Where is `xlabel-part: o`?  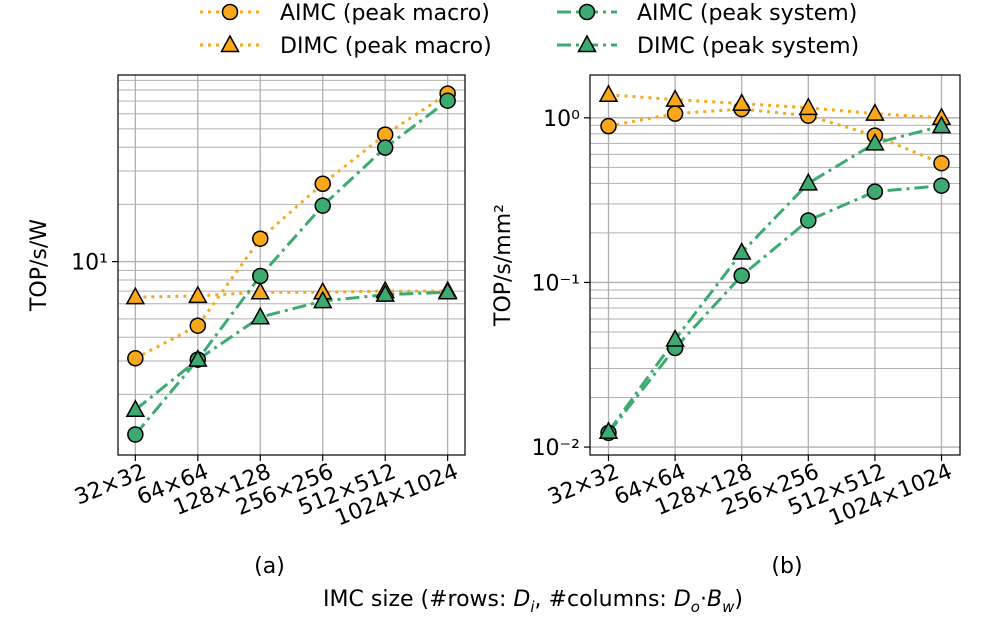
xlabel-part: o is located at coordinates (695, 607).